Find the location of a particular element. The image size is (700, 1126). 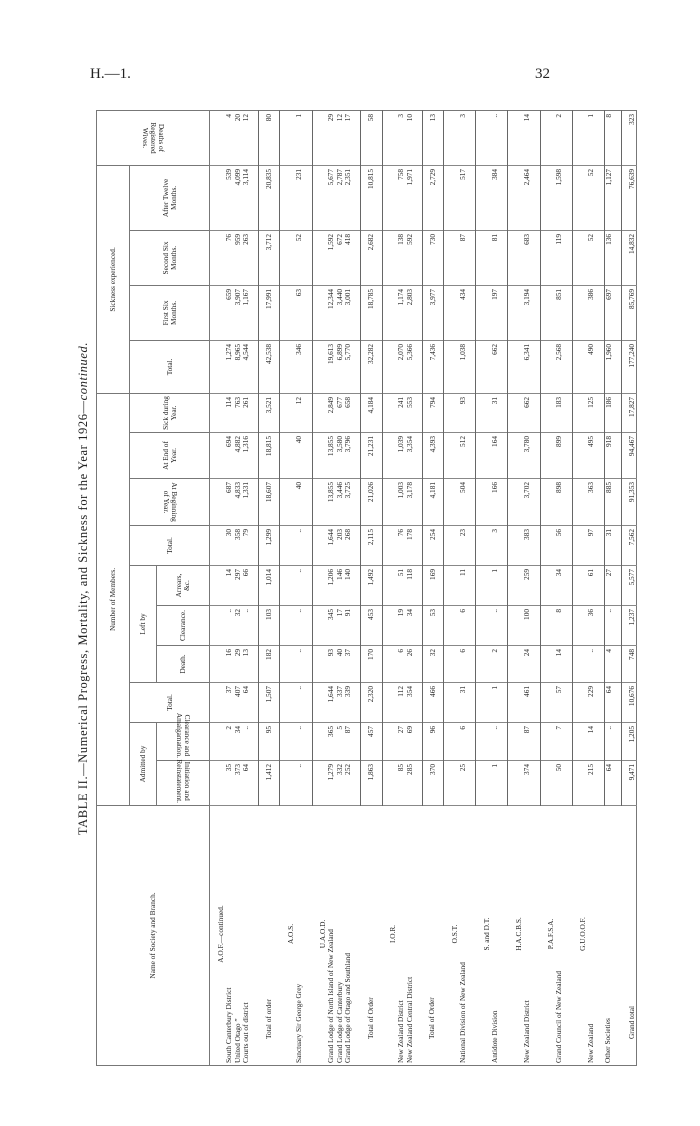

row-name: Grand Council of New Zealand is located at coordinates (563, 936).